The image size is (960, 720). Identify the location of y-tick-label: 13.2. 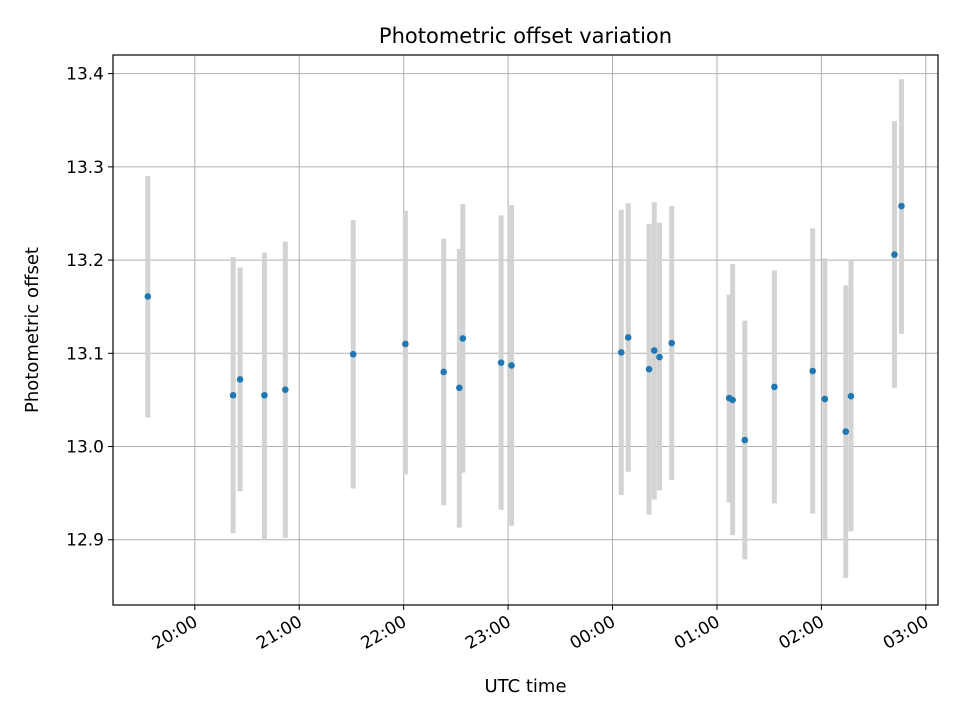
(85, 261).